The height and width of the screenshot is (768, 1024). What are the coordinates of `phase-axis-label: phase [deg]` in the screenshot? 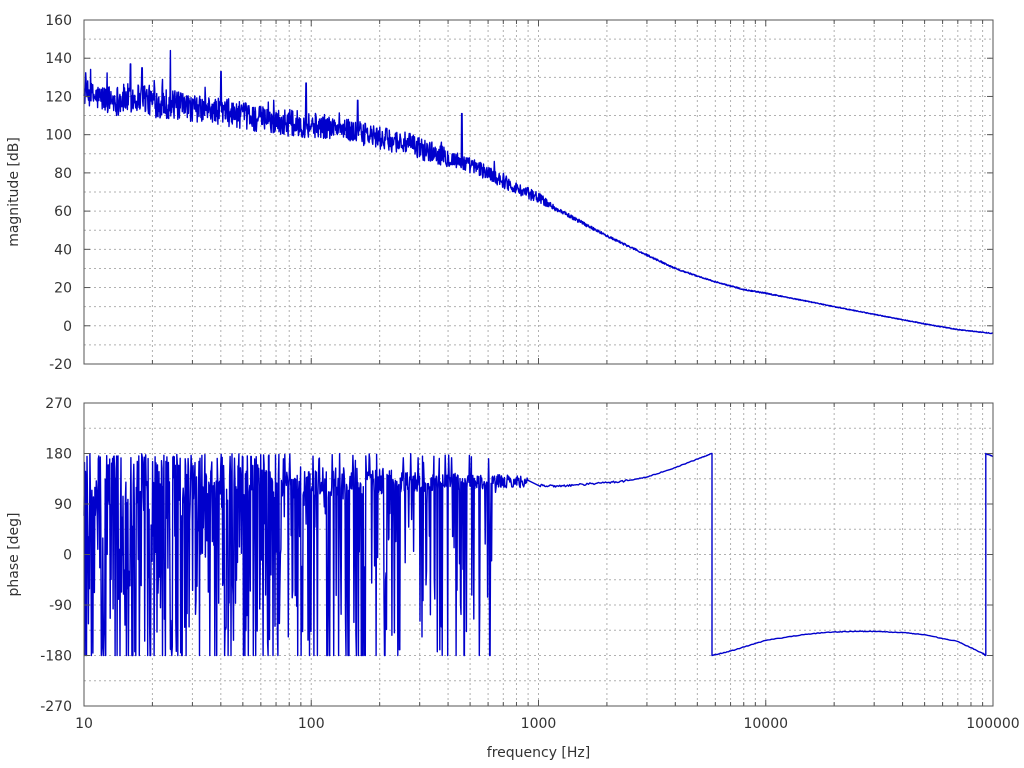 It's located at (14, 554).